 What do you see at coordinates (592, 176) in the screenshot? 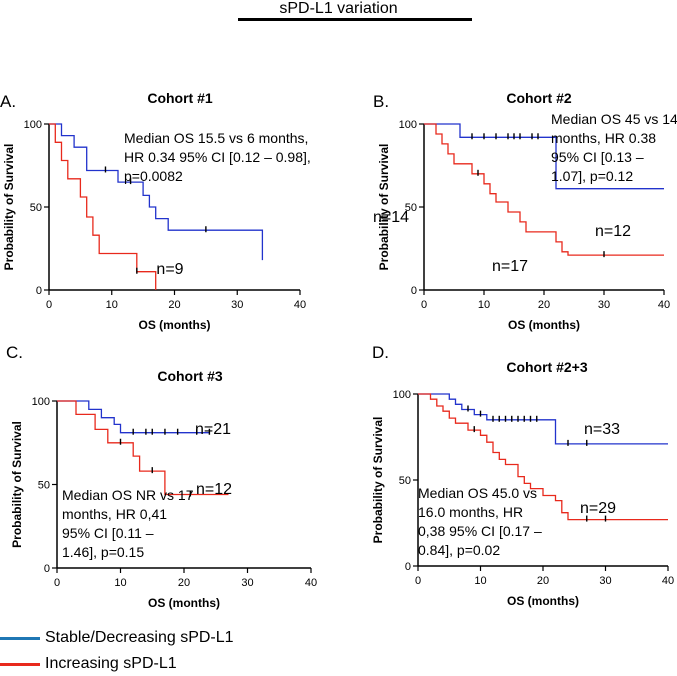
I see `annotation-line: 1.07], p=0.12` at bounding box center [592, 176].